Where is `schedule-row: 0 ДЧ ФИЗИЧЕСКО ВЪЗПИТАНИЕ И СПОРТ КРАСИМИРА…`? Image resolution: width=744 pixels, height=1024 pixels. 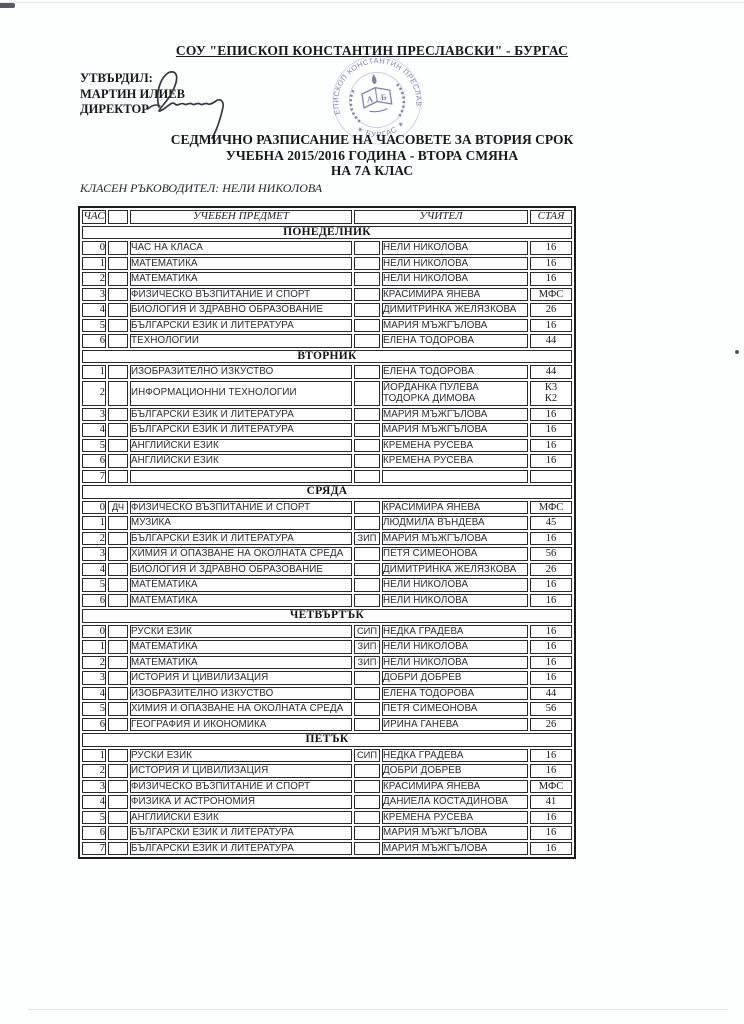
schedule-row: 0 ДЧ ФИЗИЧЕСКО ВЪЗПИТАНИЕ И СПОРТ КРАСИМИРА… is located at coordinates (327, 507).